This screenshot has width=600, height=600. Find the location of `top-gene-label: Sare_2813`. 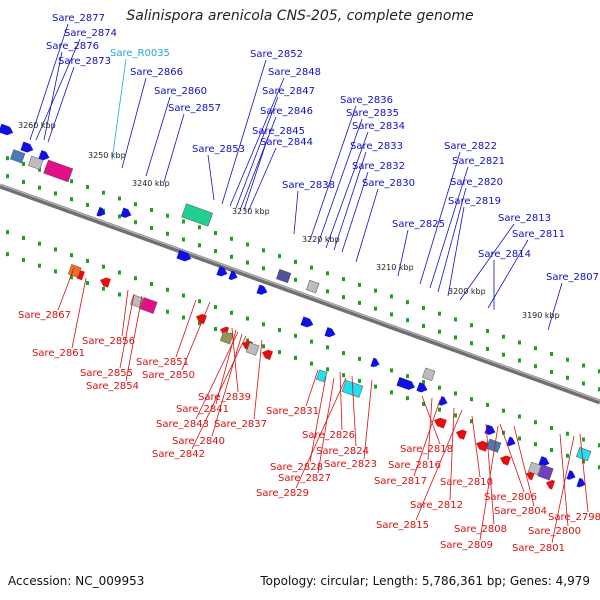

top-gene-label: Sare_2813 is located at coordinates (524, 218).